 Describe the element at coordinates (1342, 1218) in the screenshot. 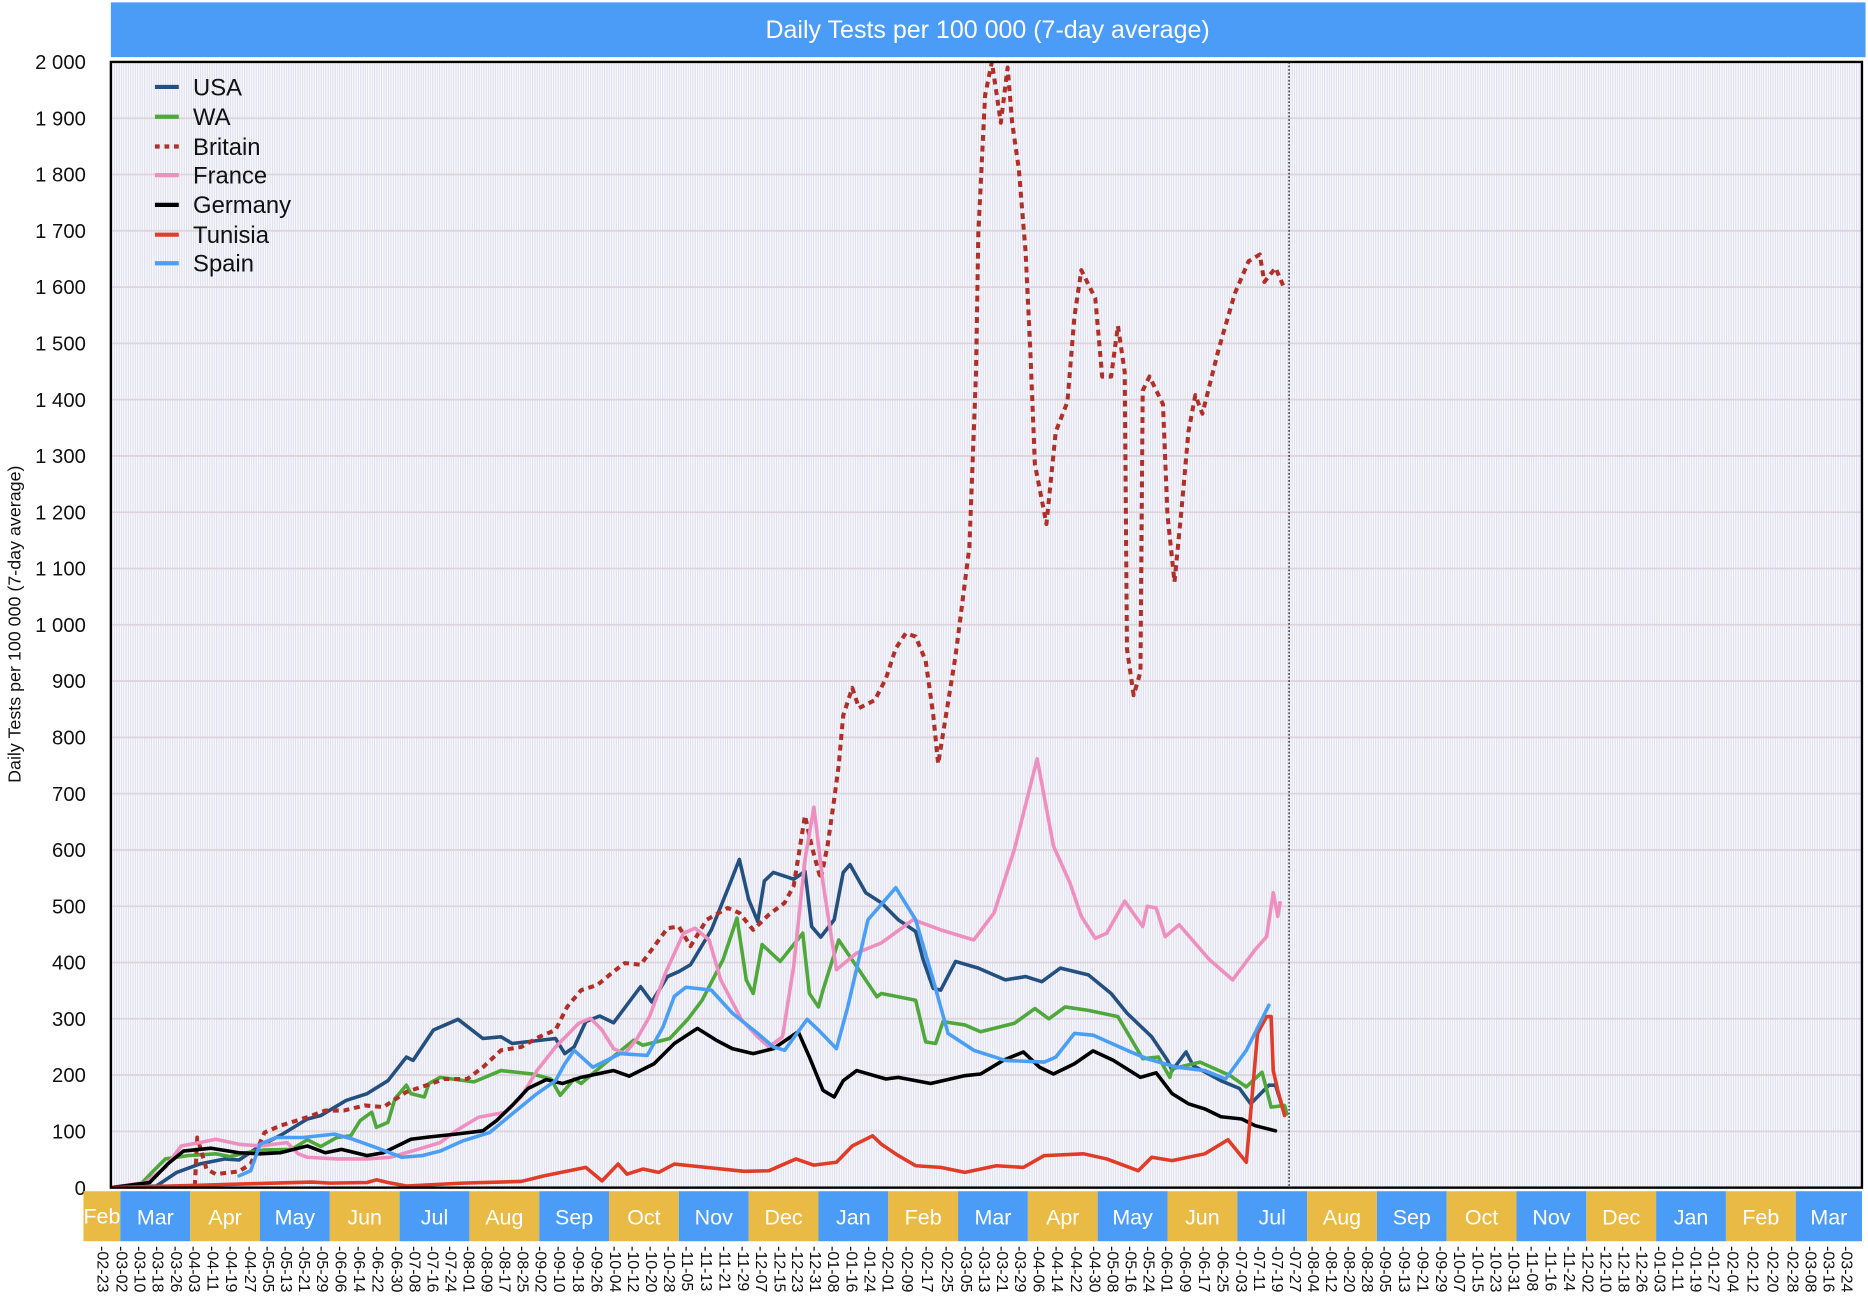

I see `month-band-label: Aug` at that location.